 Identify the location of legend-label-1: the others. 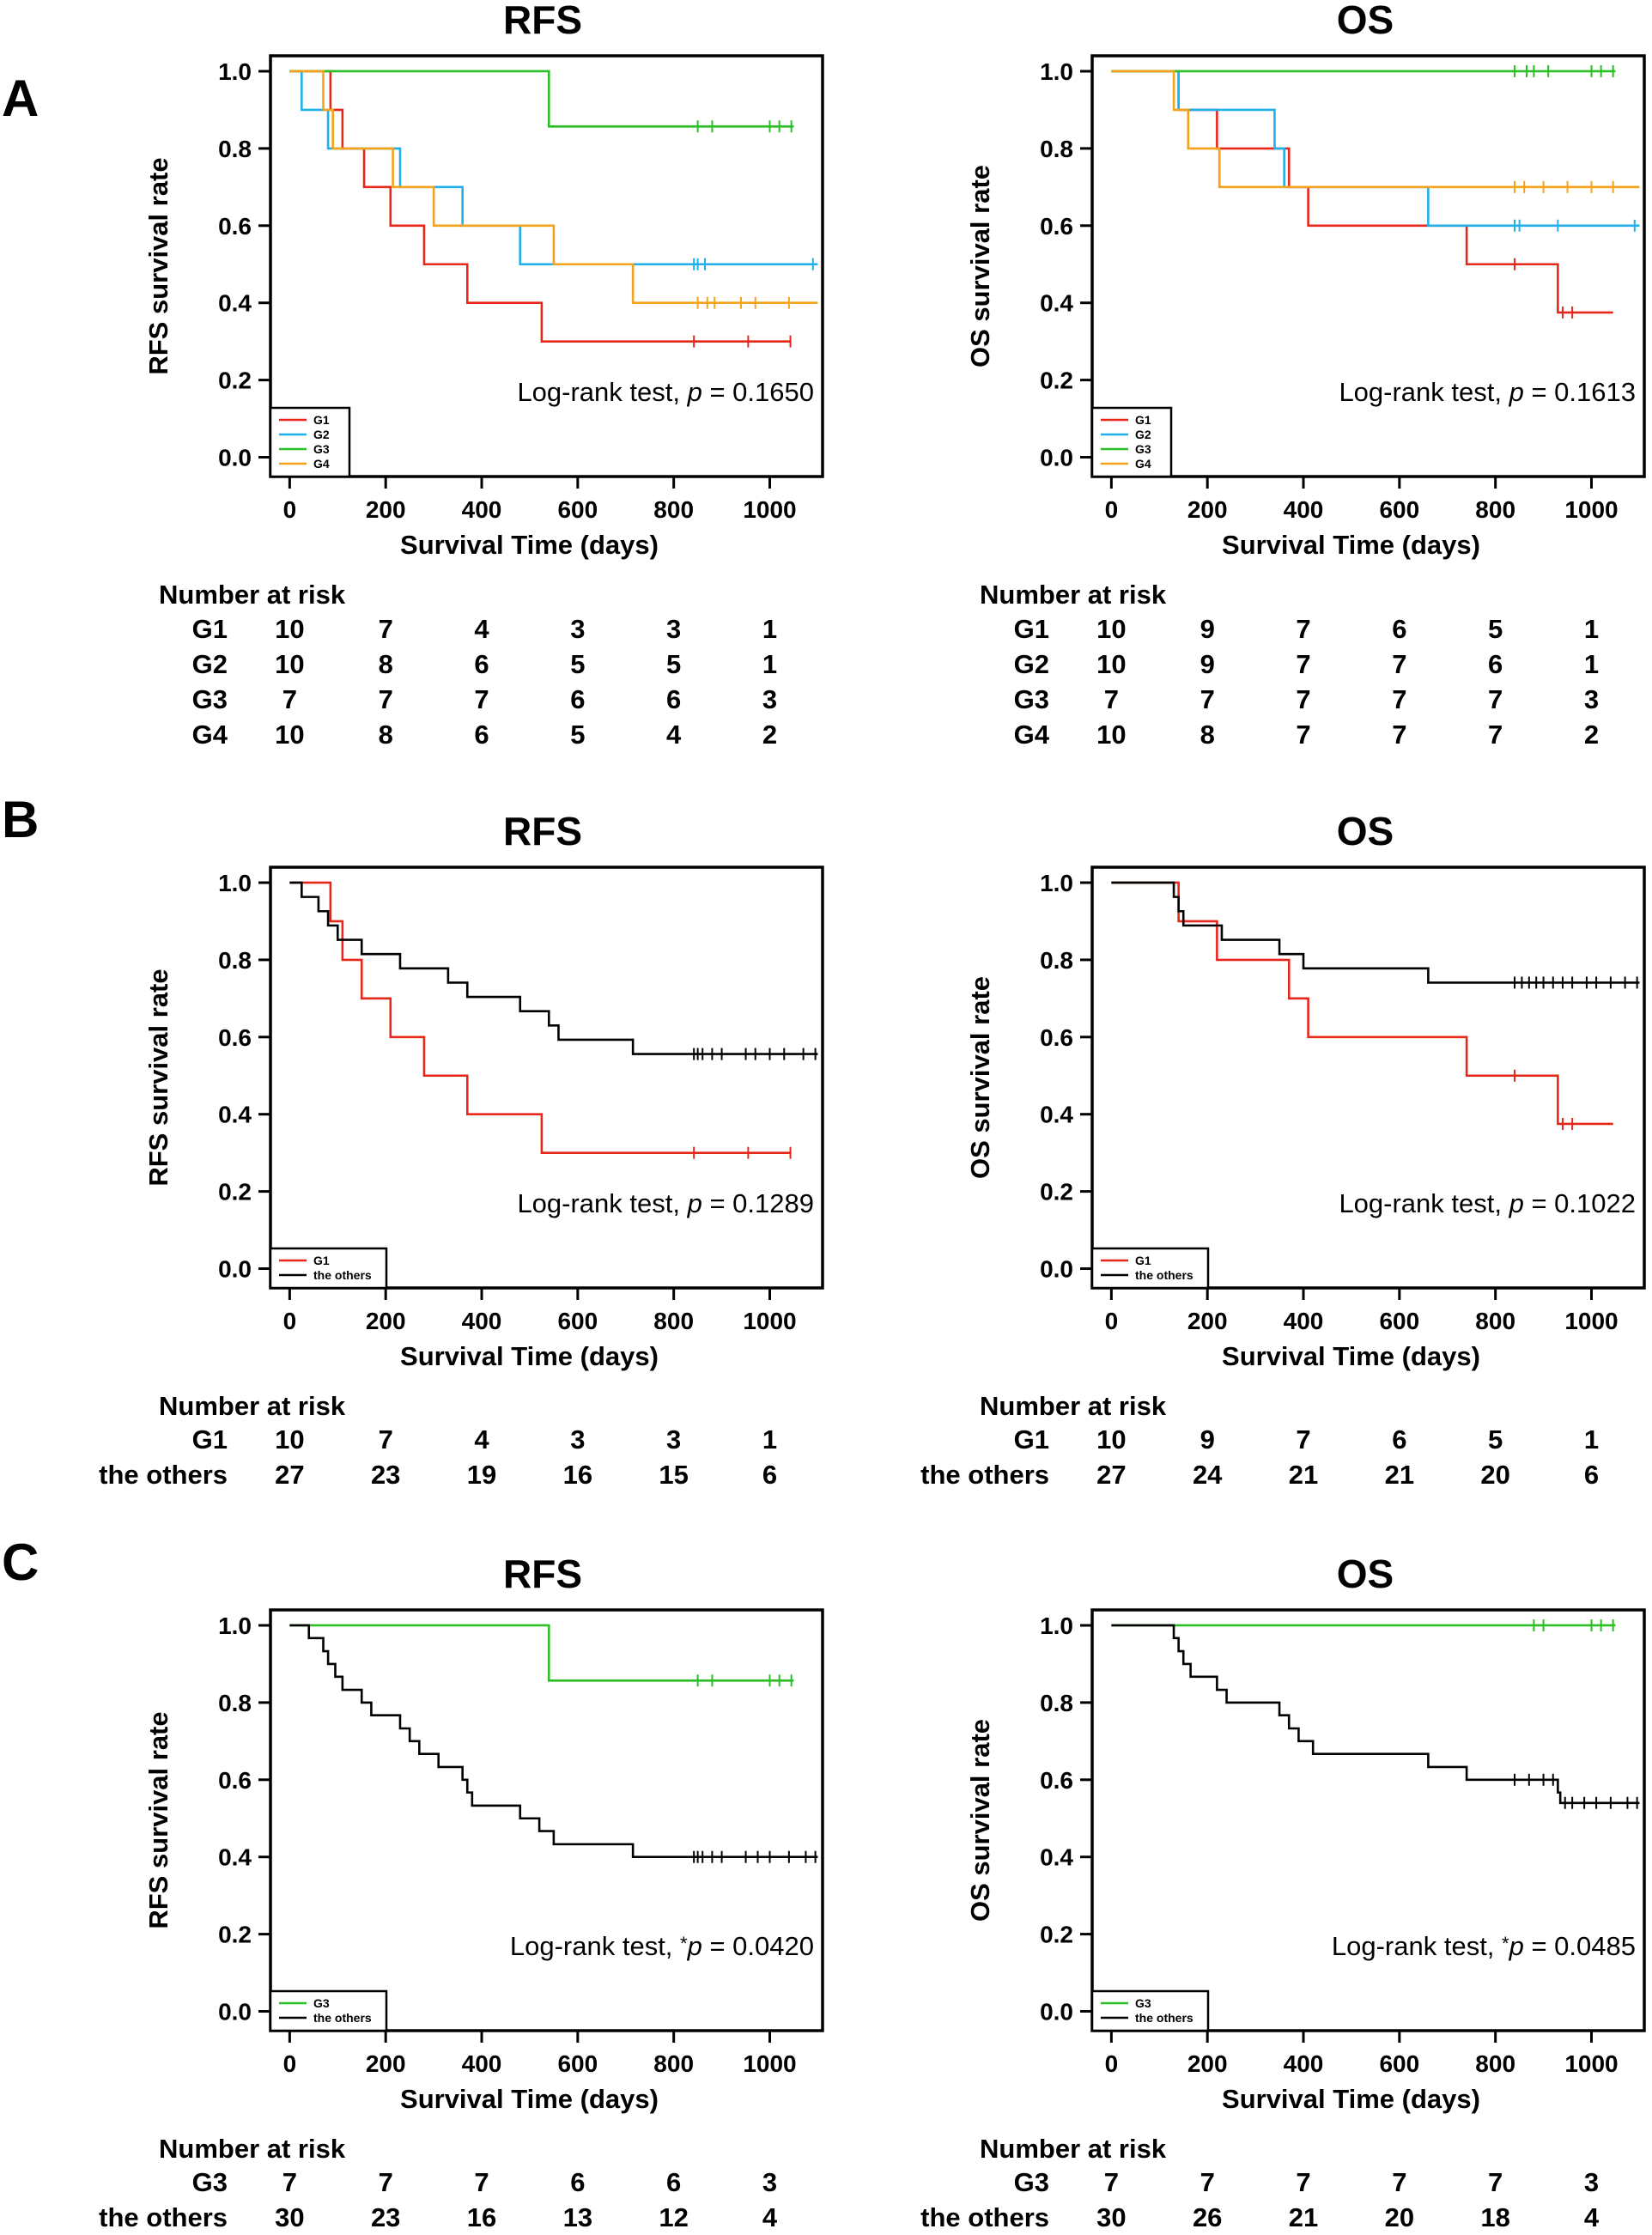
(342, 1275).